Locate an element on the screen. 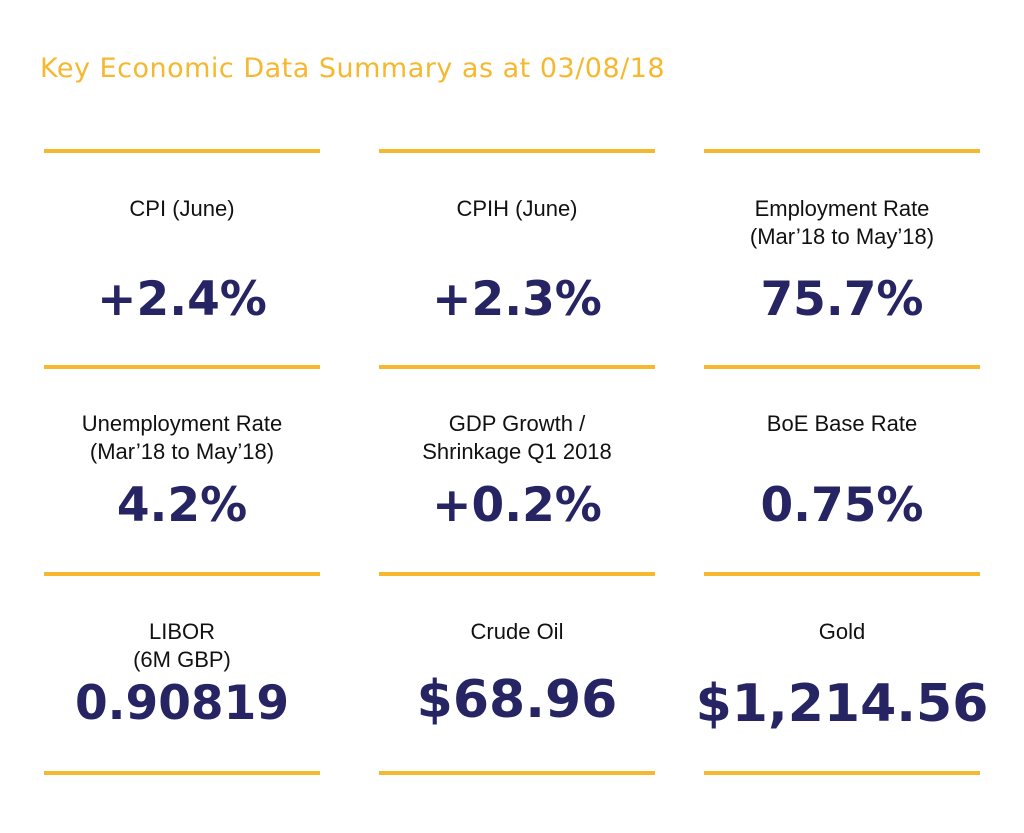 This screenshot has height=833, width=1024. indicator-label-line: (6M GBP) is located at coordinates (182, 659).